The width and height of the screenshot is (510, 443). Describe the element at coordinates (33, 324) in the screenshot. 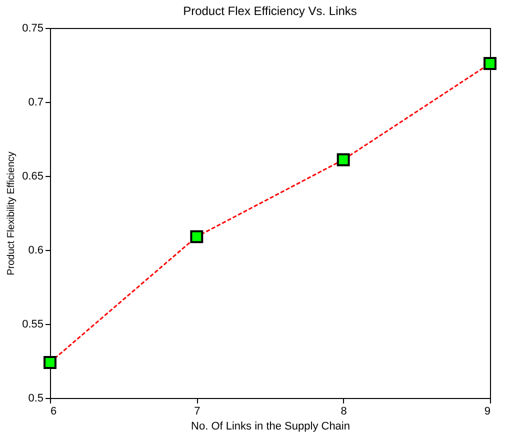

I see `y-tick-label: 0.55` at that location.